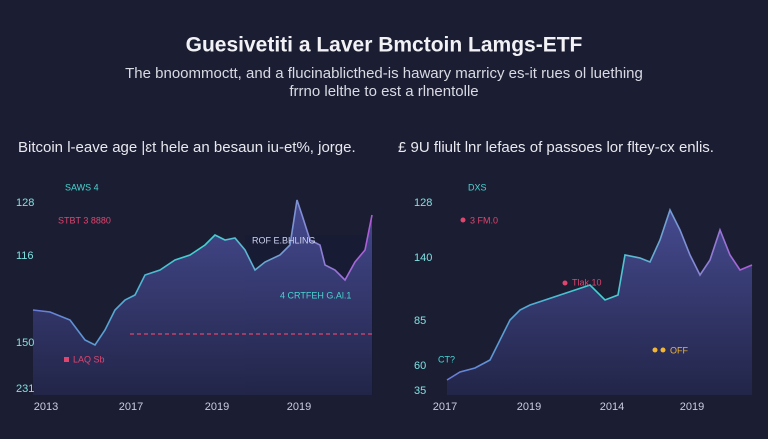 The width and height of the screenshot is (768, 439). I want to click on y-label: 150, so click(25, 343).